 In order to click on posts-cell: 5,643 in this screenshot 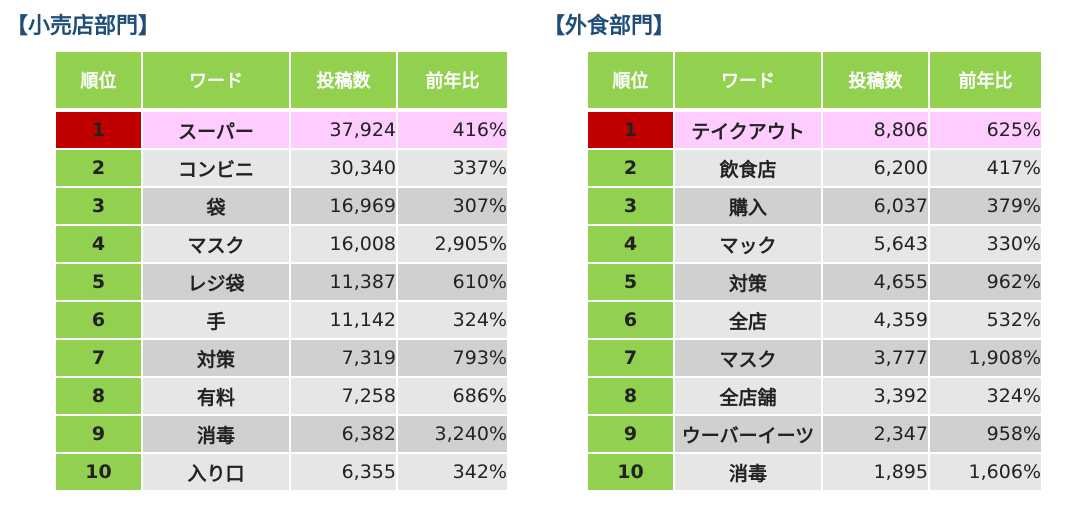, I will do `click(876, 244)`.